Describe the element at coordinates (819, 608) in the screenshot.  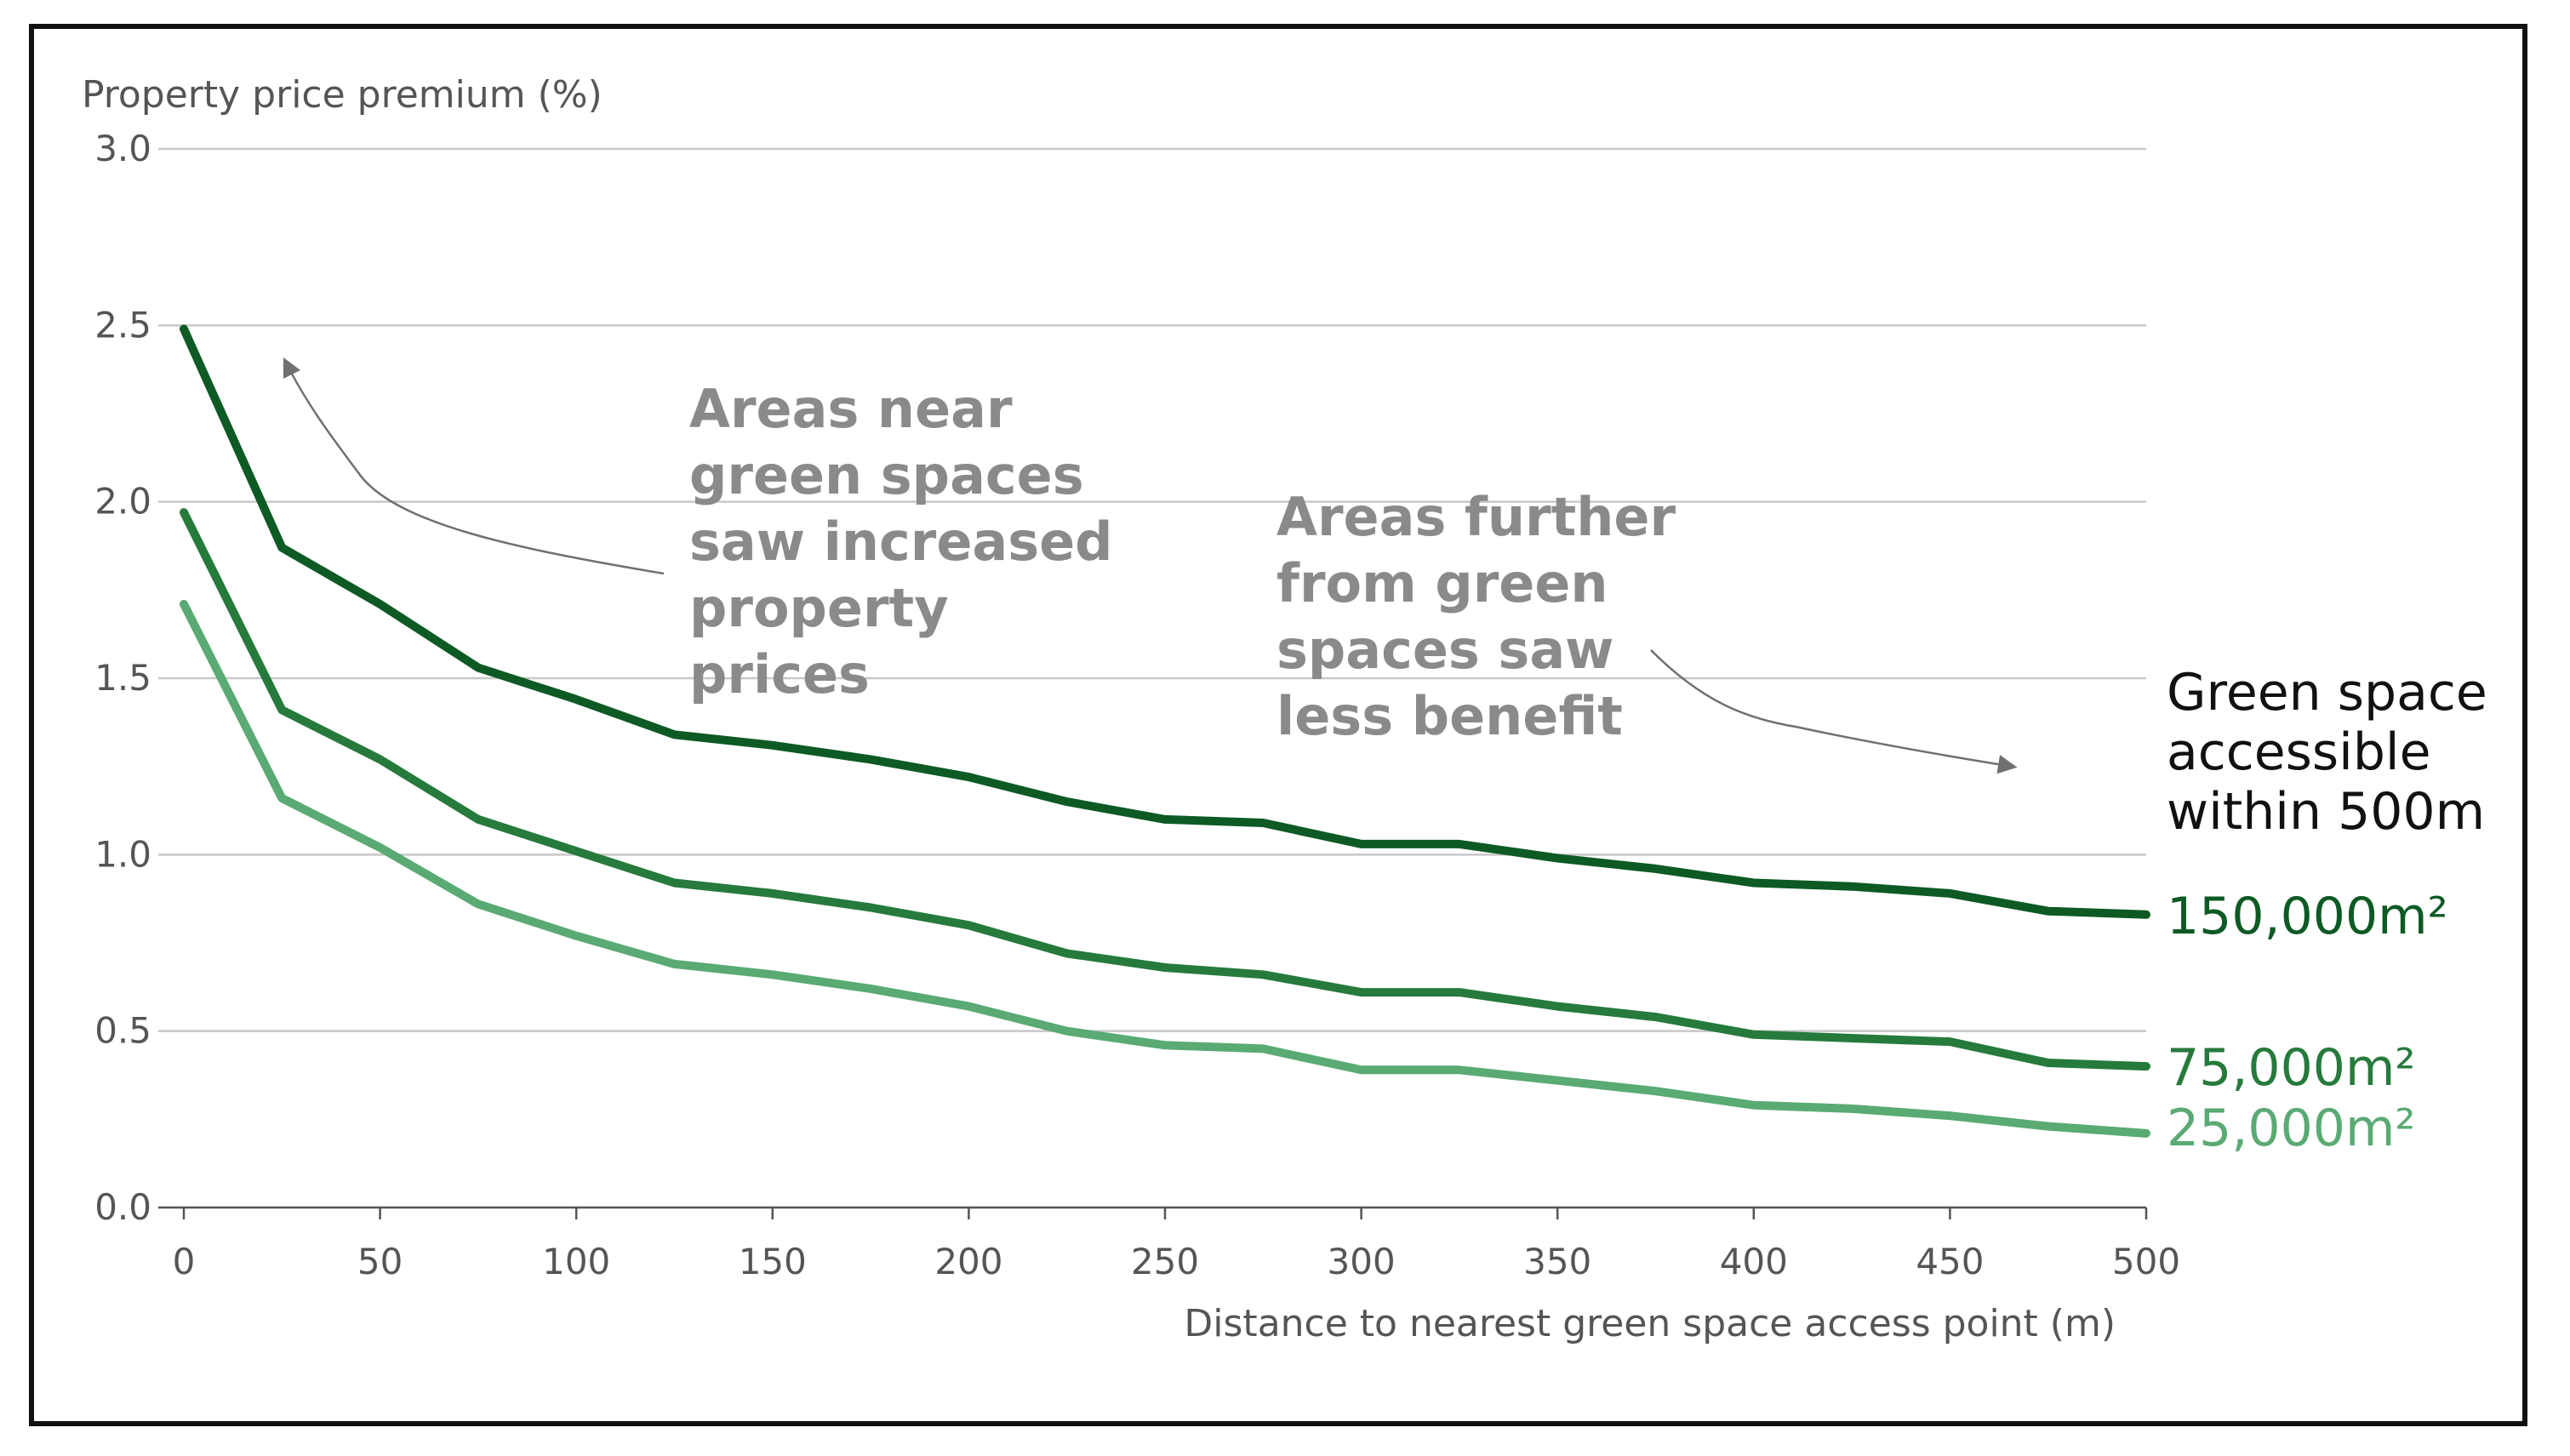
I see `annotation-line: property` at that location.